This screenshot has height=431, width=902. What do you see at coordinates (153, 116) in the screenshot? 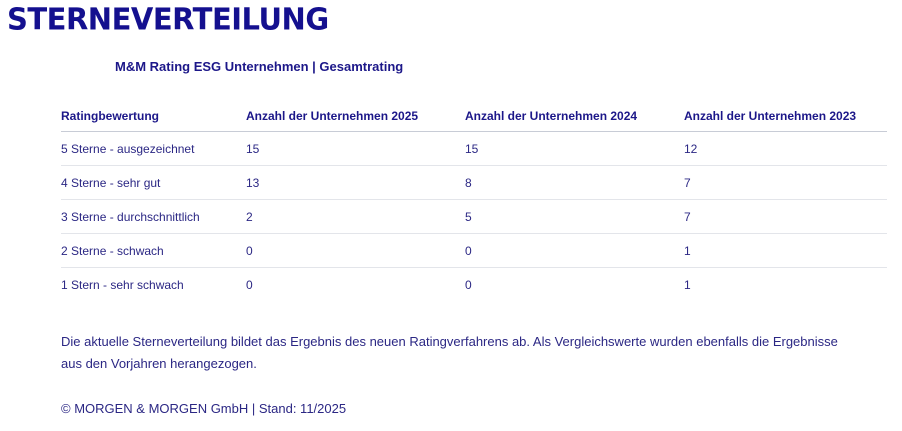
I see `column-header: Ratingbewertung` at bounding box center [153, 116].